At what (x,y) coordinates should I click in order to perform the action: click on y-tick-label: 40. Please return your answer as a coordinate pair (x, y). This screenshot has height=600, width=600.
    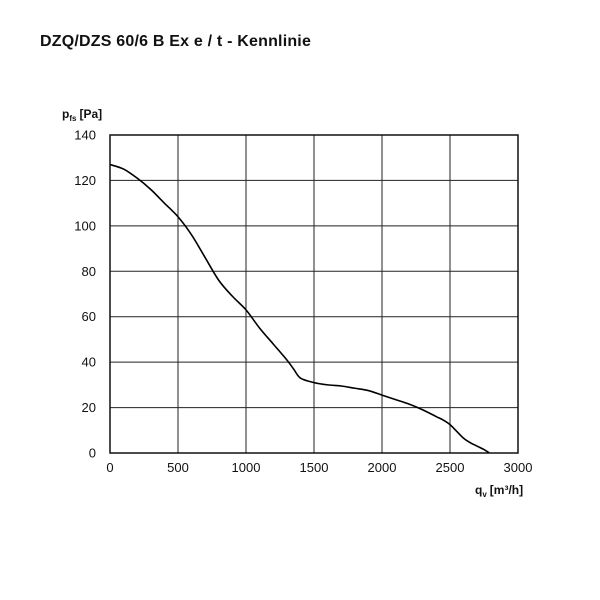
    Looking at the image, I should click on (89, 362).